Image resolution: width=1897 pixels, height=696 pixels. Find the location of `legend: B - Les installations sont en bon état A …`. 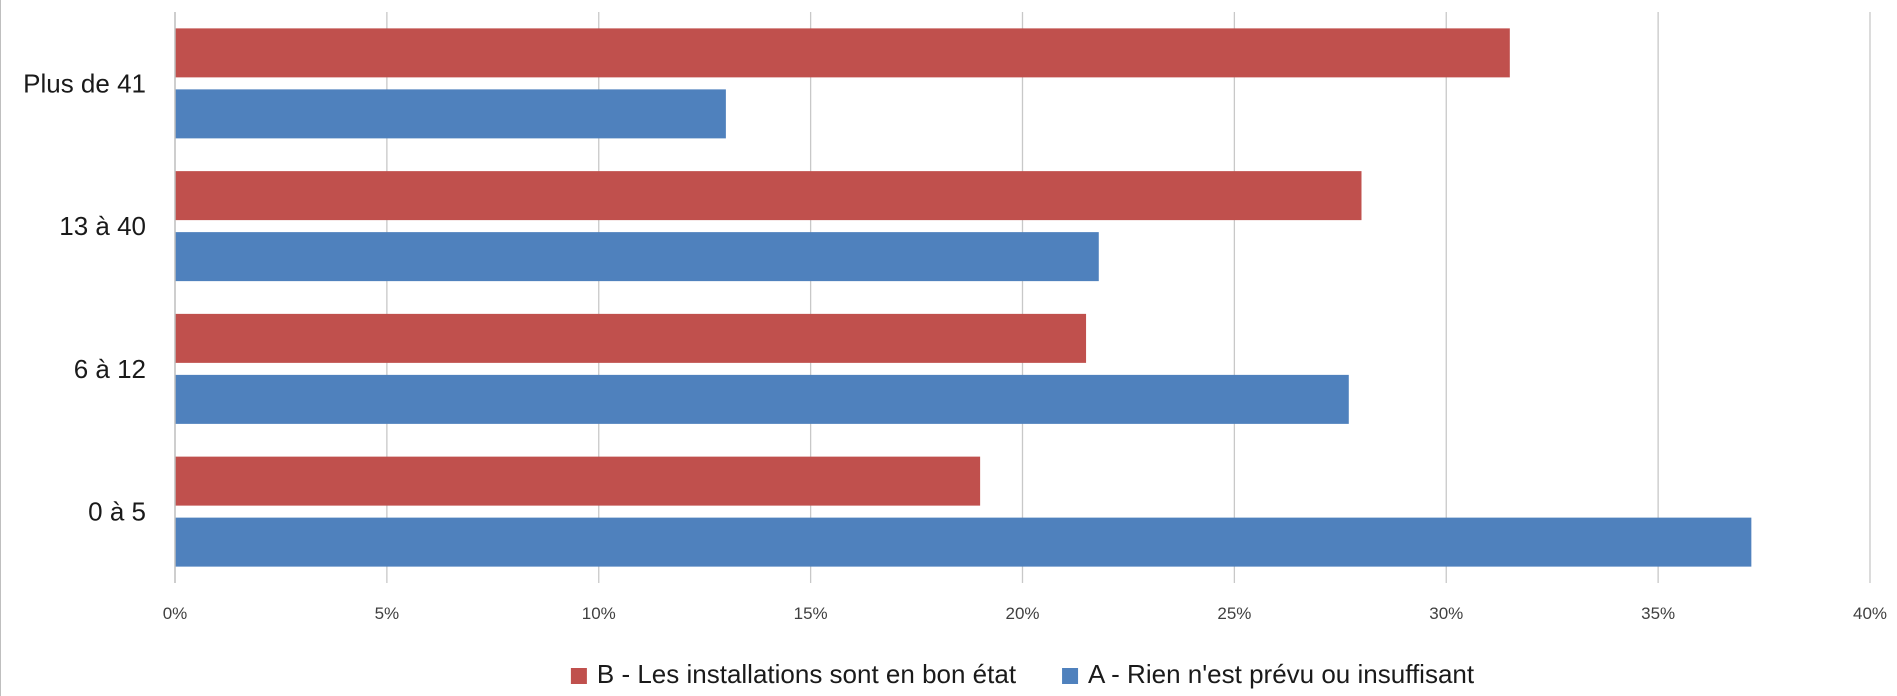

legend: B - Les installations sont en bon état A … is located at coordinates (1022, 674).